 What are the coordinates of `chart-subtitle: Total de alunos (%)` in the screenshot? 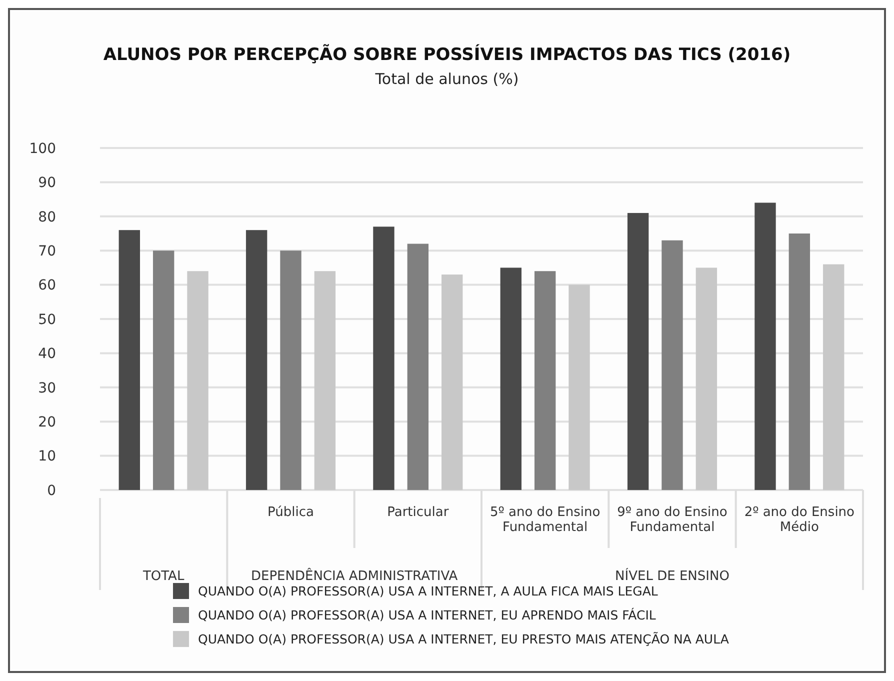 It's located at (446, 79).